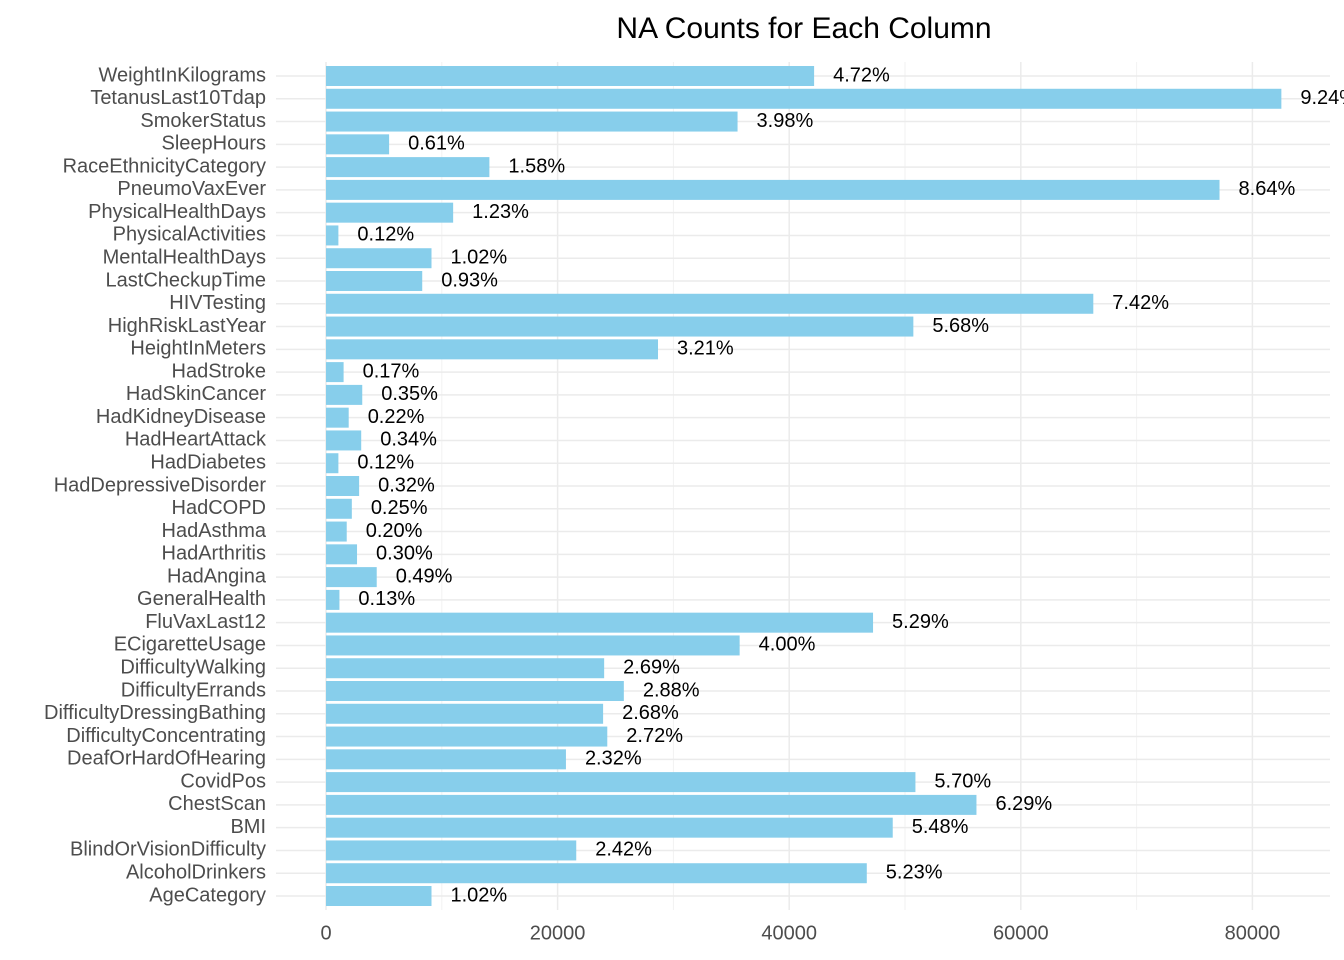 Image resolution: width=1344 pixels, height=960 pixels. I want to click on y-tick-label: BlindOrVisionDifficulty, so click(168, 850).